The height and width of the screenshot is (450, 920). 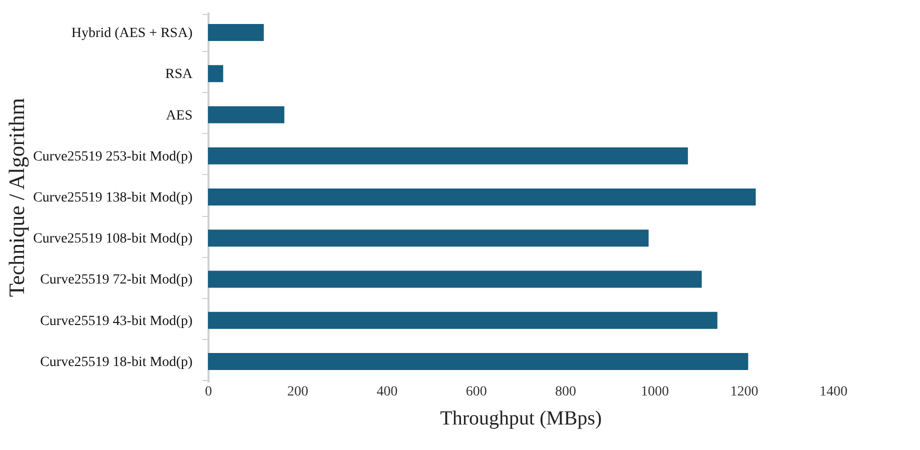 What do you see at coordinates (387, 392) in the screenshot?
I see `x-tick-label: 400` at bounding box center [387, 392].